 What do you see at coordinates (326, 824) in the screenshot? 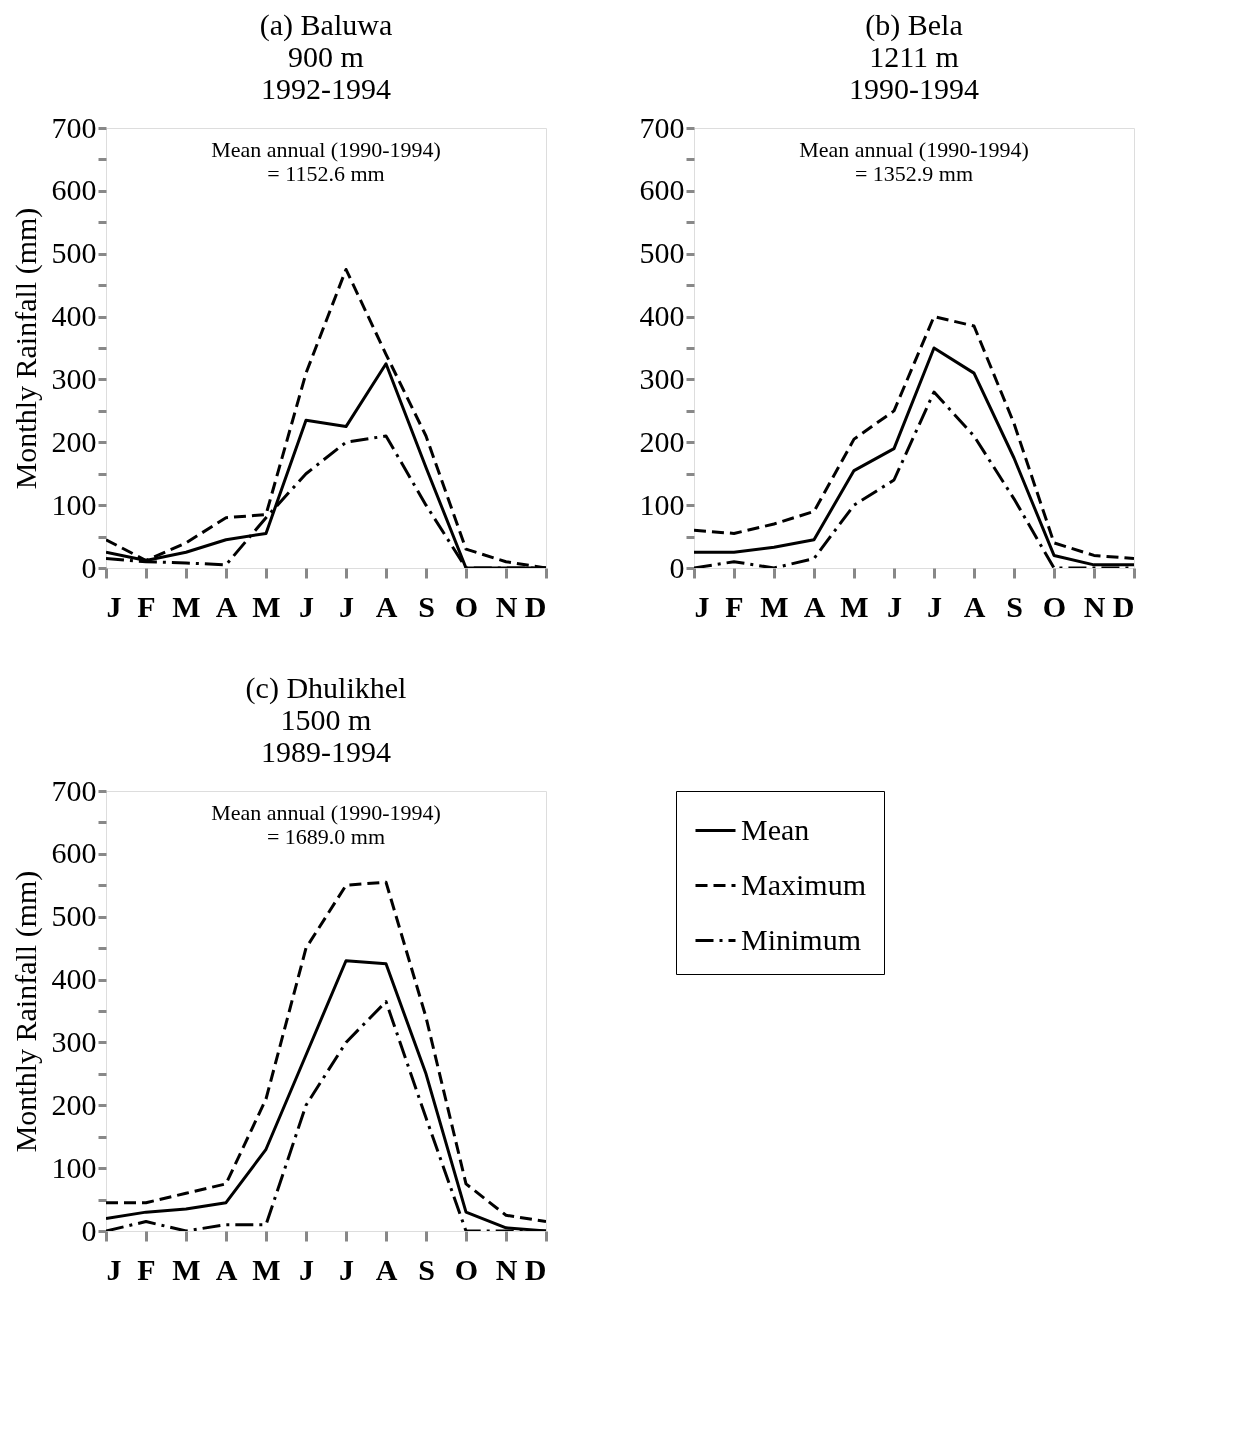
I see `annotation: Mean annual (1990-1994) = 1689.0 mm` at bounding box center [326, 824].